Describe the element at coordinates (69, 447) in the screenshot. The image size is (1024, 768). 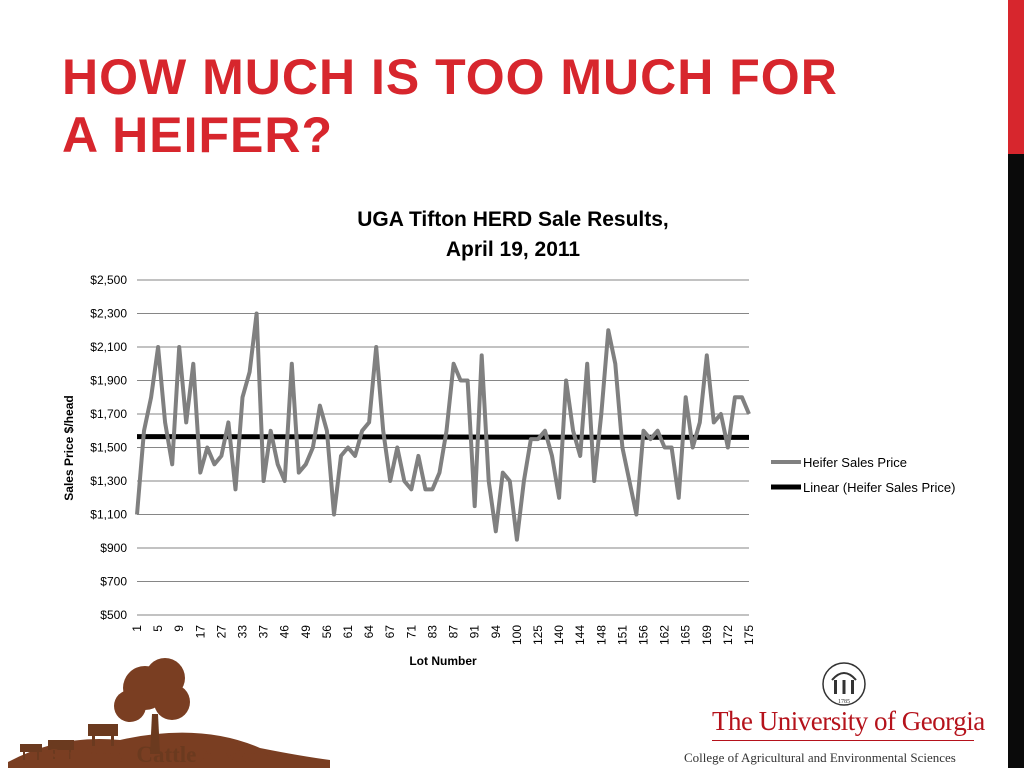
I see `y-axis-title: Sales Price $/head` at that location.